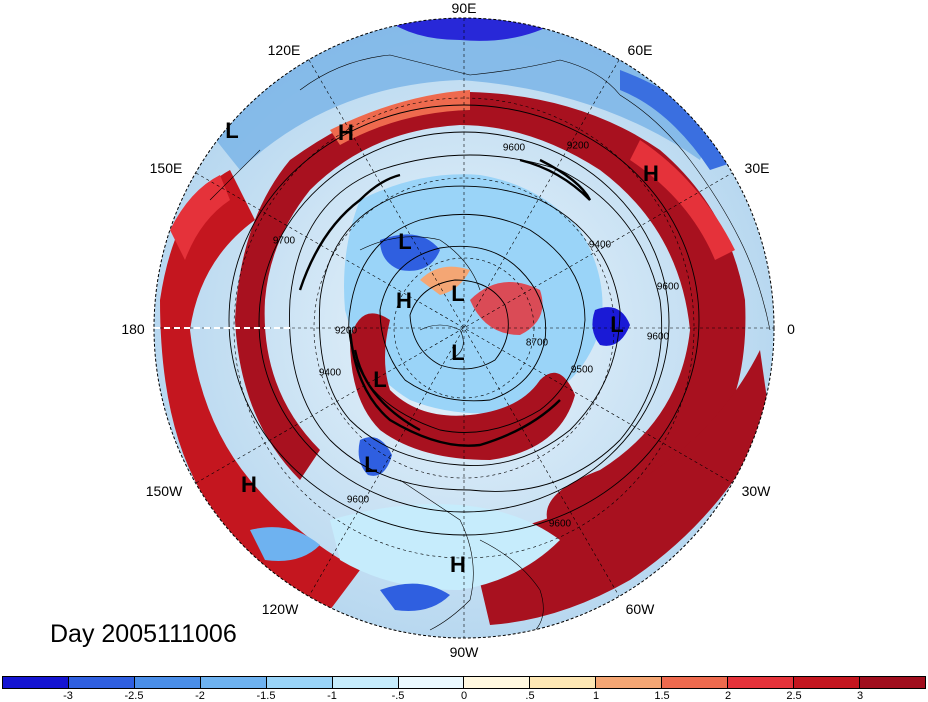 The height and width of the screenshot is (702, 928). I want to click on lon-label-0: 0, so click(791, 329).